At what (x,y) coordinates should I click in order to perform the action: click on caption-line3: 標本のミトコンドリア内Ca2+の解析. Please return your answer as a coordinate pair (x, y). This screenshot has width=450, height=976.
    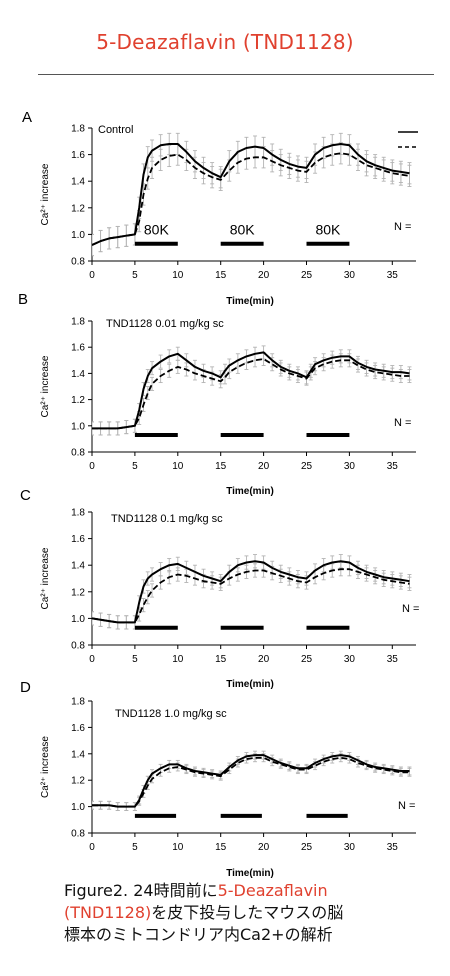
    Looking at the image, I should click on (198, 934).